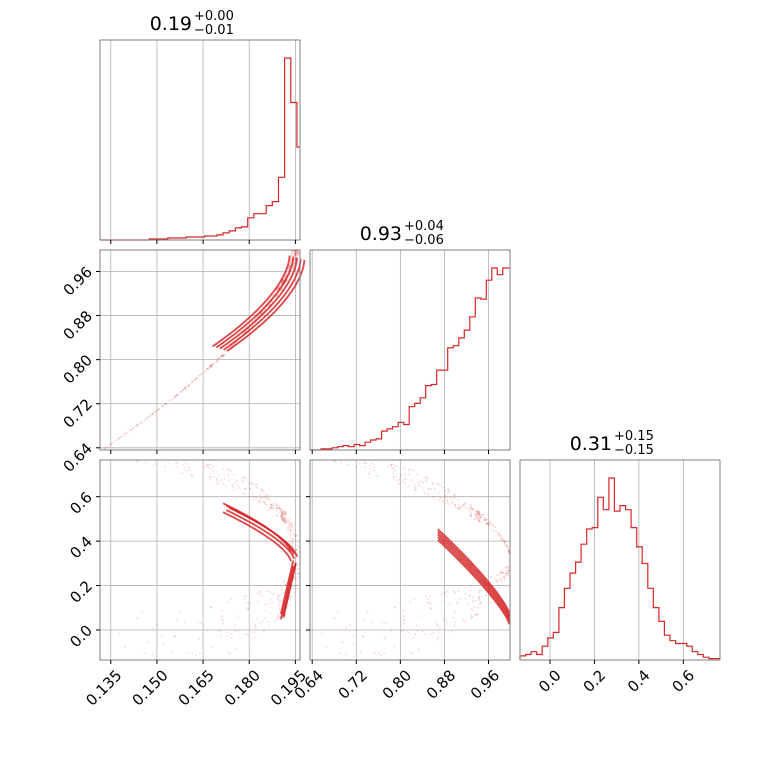  I want to click on panel-0-1-ytick-label-3: 0.88, so click(78, 325).